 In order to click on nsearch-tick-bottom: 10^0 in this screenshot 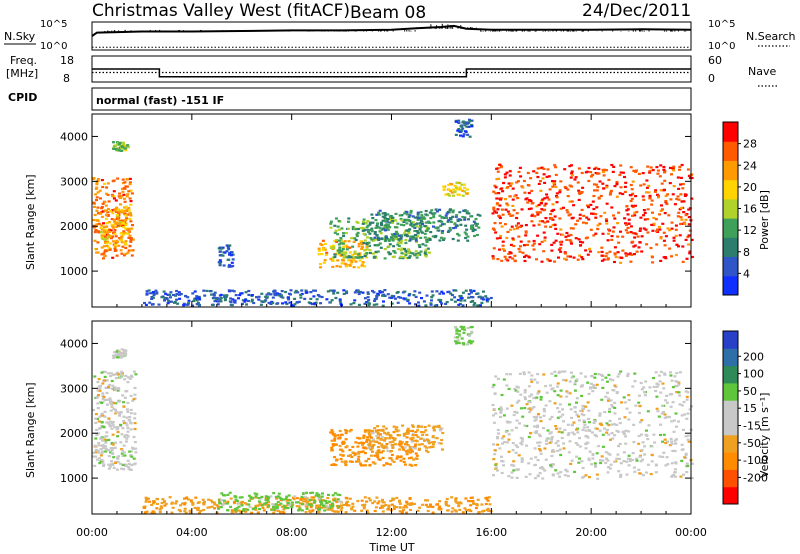, I will do `click(721, 46)`.